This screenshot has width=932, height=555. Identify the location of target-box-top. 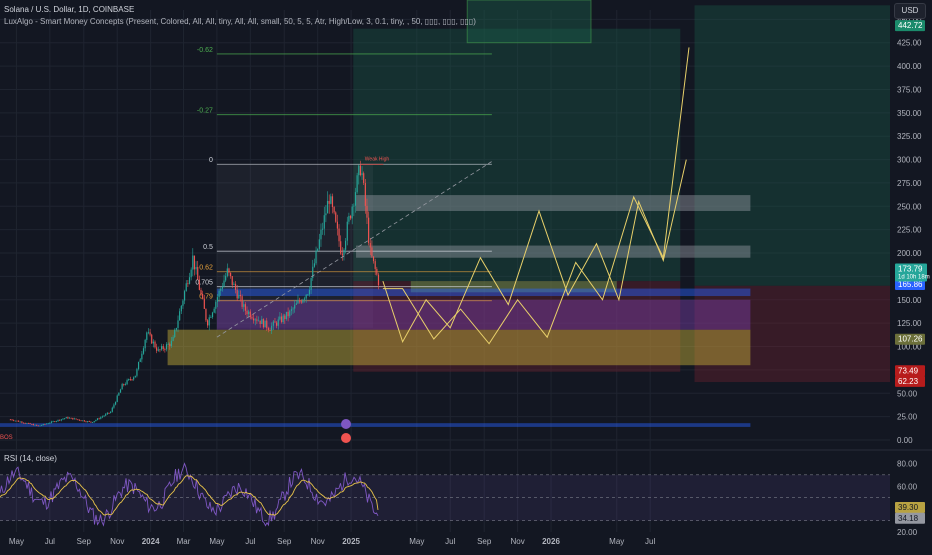
(529, 22).